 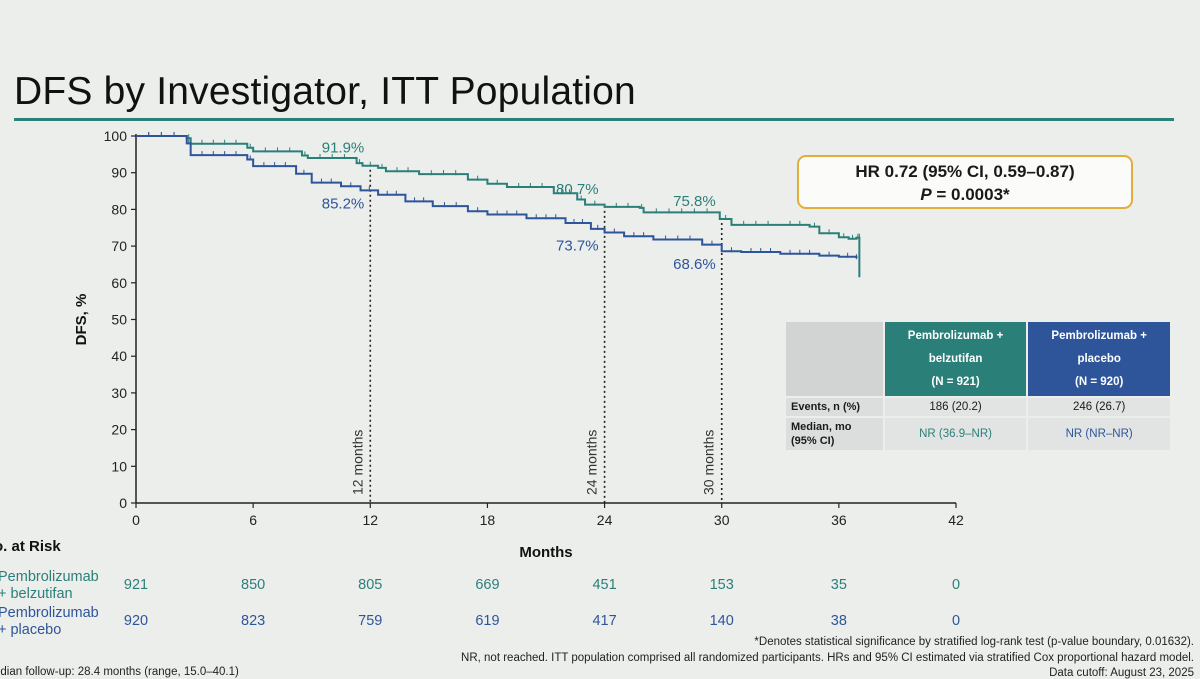 I want to click on risk-value: 417, so click(x=604, y=621).